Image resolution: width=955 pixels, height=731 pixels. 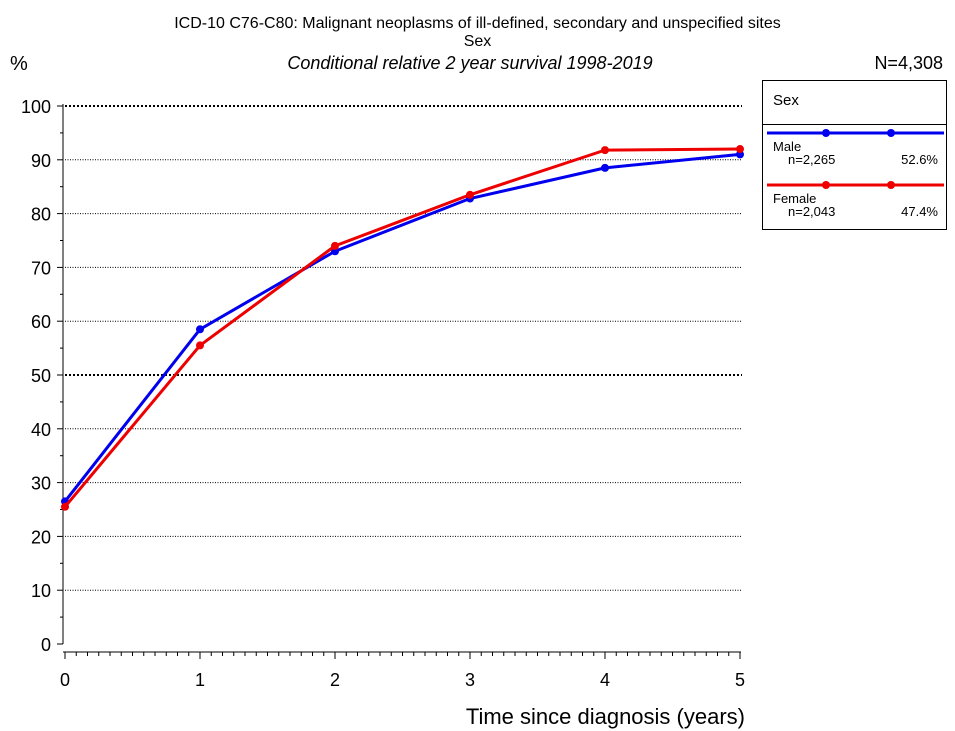 What do you see at coordinates (855, 133) in the screenshot?
I see `legend-swatch-male` at bounding box center [855, 133].